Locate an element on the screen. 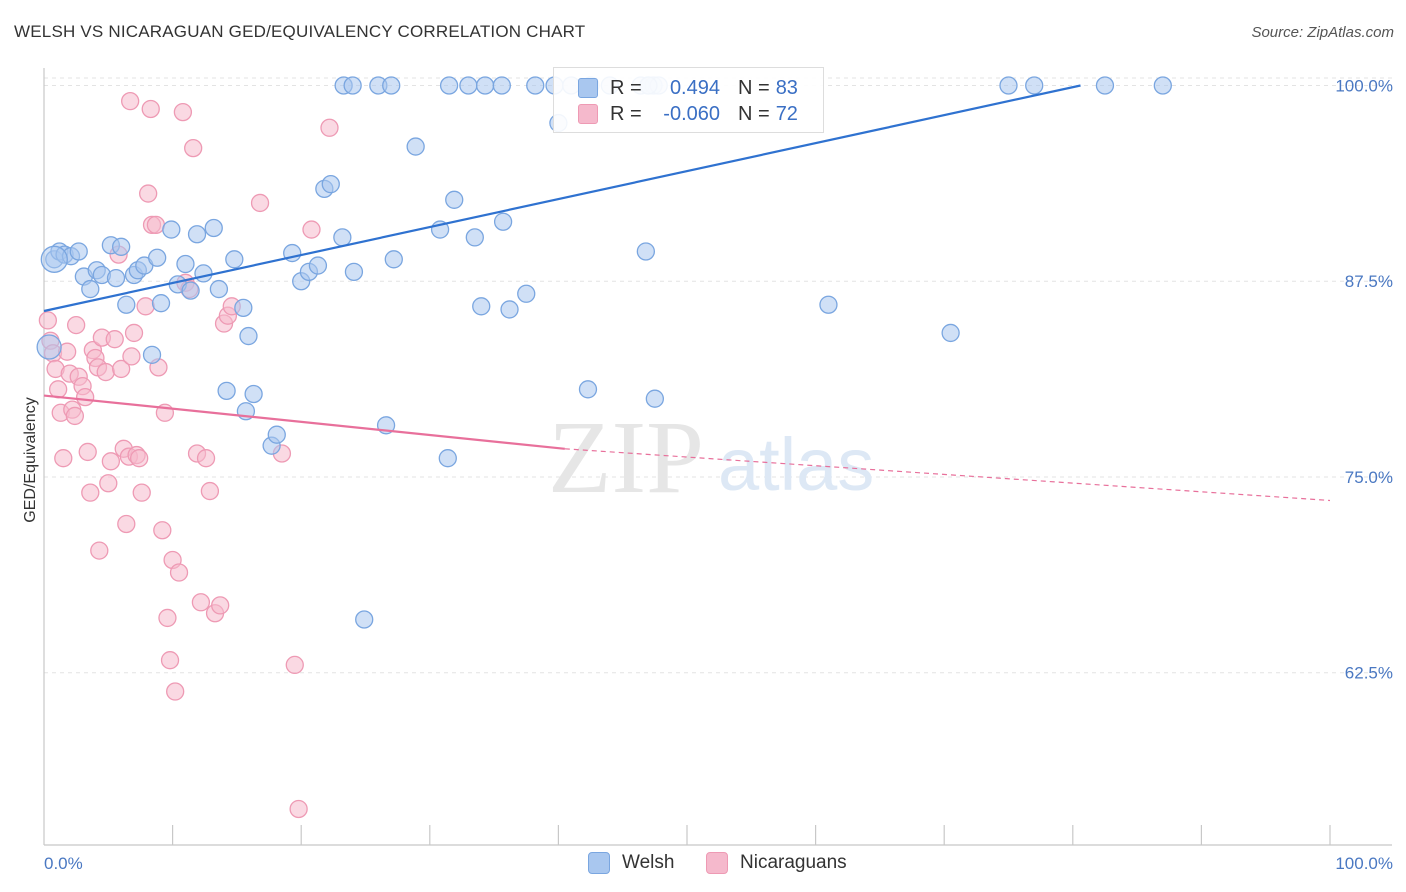  legend-row-nicaraguans: R = -0.060 N = 72 is located at coordinates (688, 114).